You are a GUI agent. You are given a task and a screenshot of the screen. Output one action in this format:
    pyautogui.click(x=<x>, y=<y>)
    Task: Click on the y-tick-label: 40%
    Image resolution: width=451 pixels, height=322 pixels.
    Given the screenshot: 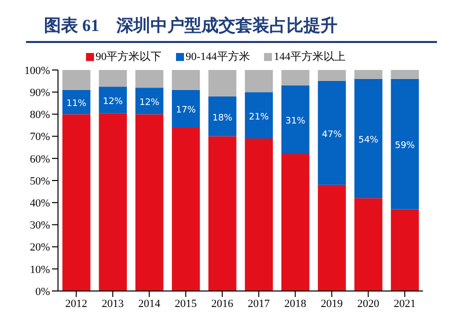 What is the action you would take?
    pyautogui.click(x=40, y=204)
    